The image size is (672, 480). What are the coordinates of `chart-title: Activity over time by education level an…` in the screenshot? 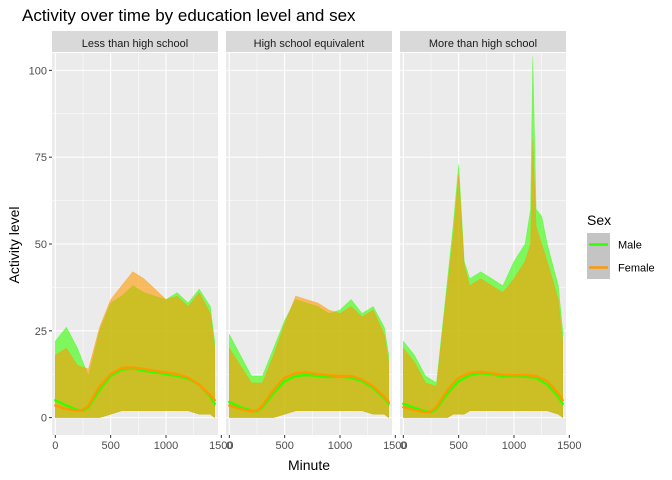 It's located at (189, 15).